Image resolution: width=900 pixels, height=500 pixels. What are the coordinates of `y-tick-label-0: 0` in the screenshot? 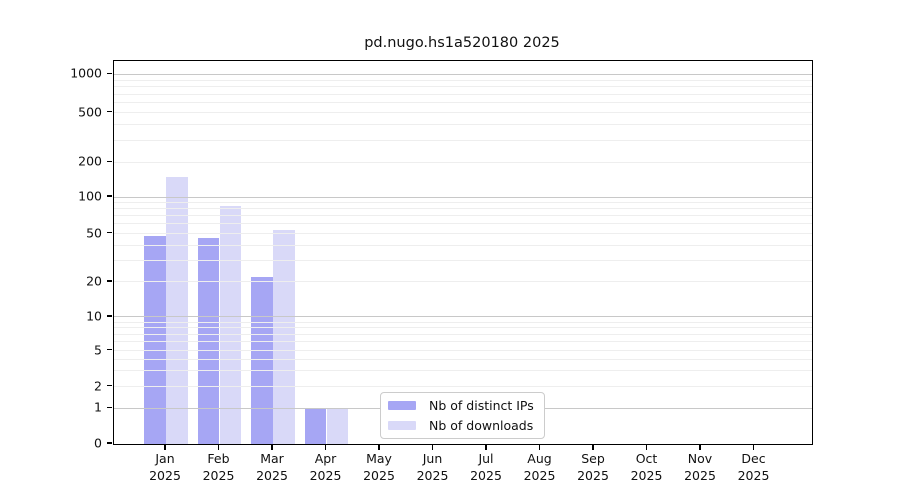 It's located at (98, 443).